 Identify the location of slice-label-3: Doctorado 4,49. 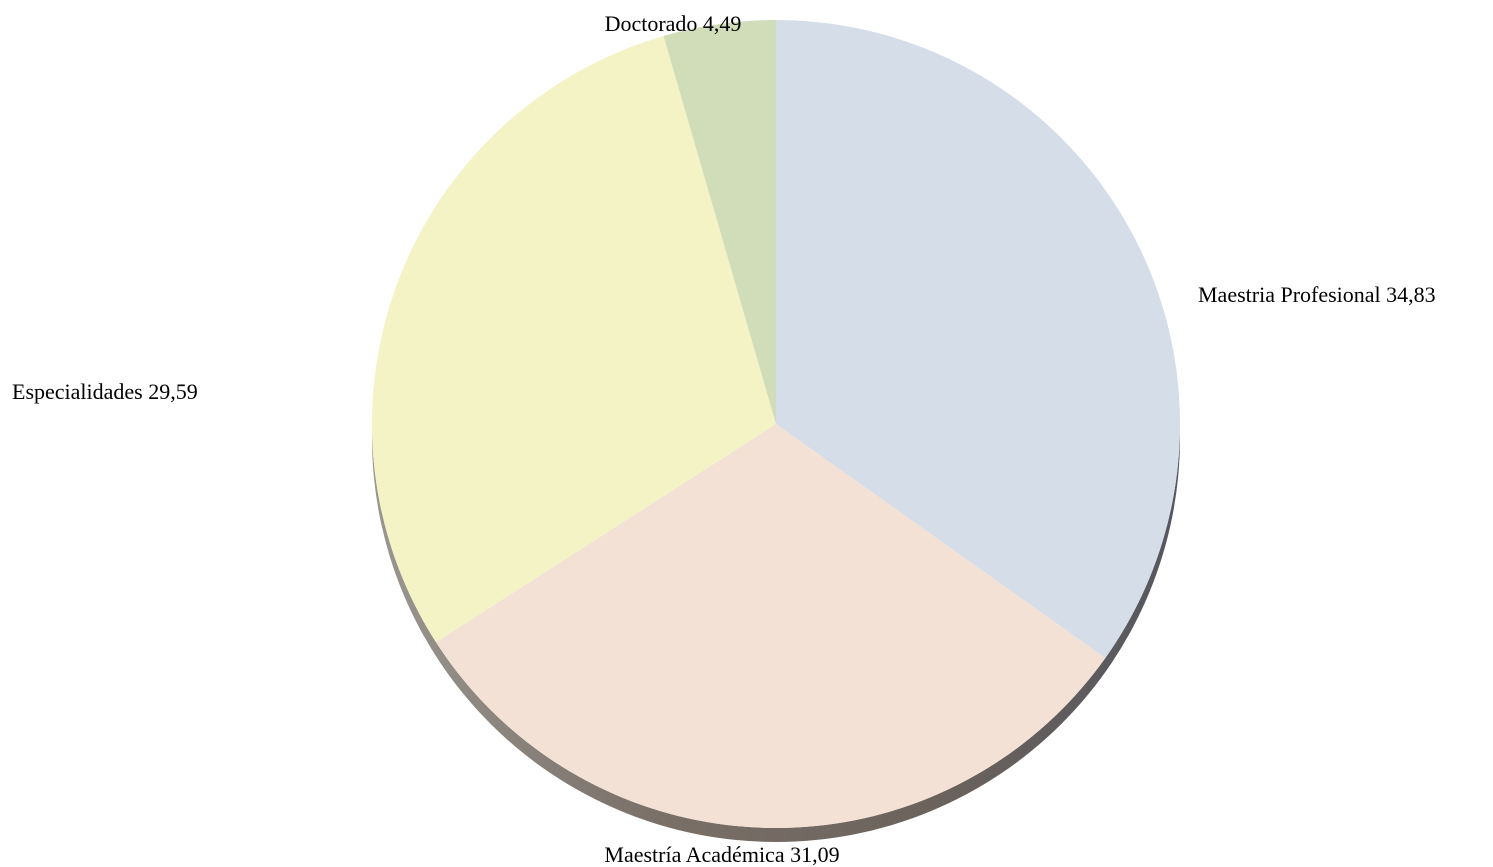
(673, 23).